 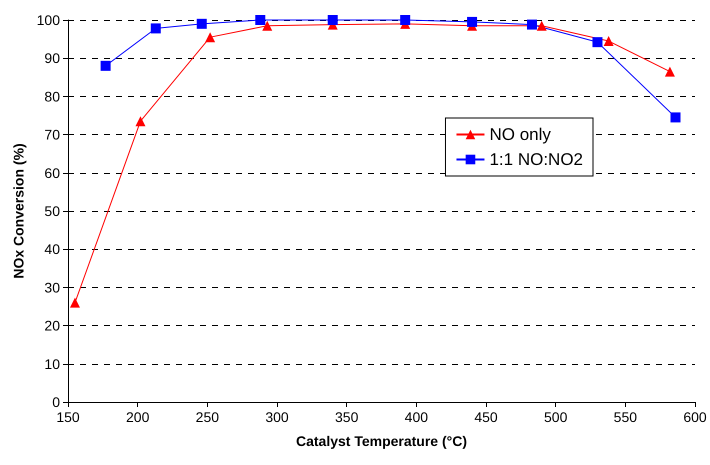 What do you see at coordinates (626, 417) in the screenshot?
I see `x-tick-label: 550` at bounding box center [626, 417].